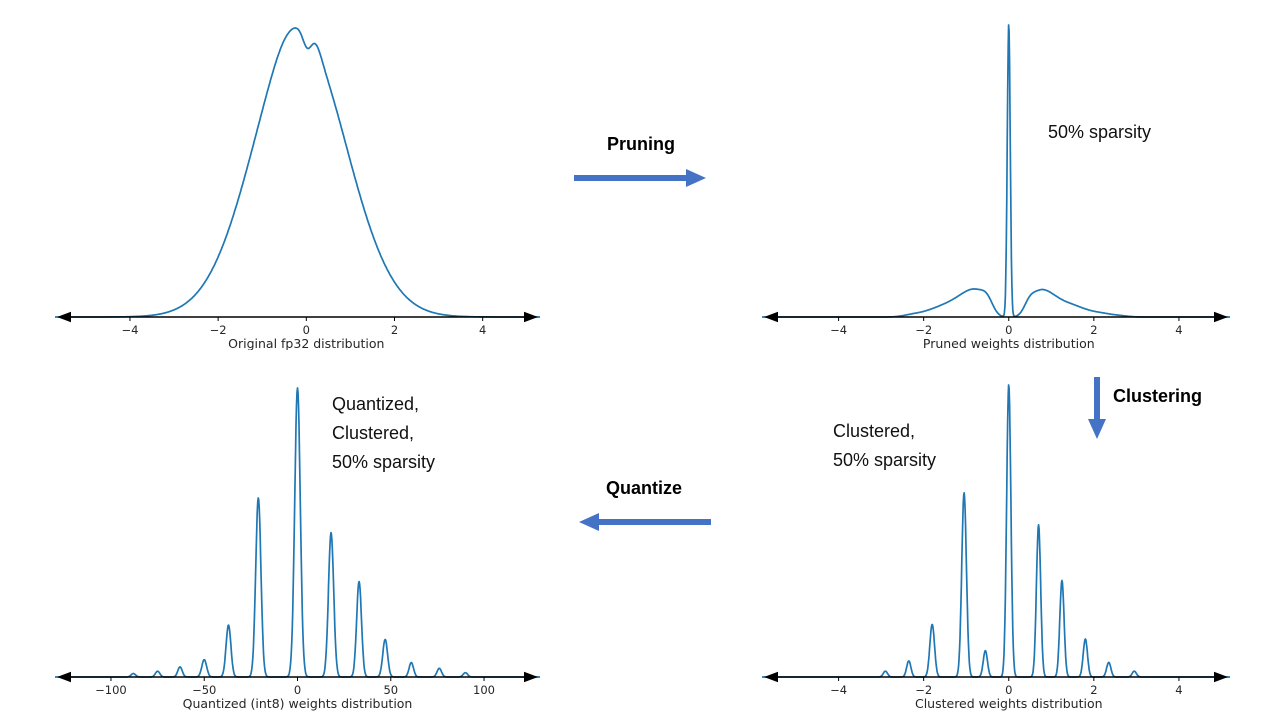  What do you see at coordinates (204, 690) in the screenshot?
I see `x-tick-label: −50` at bounding box center [204, 690].